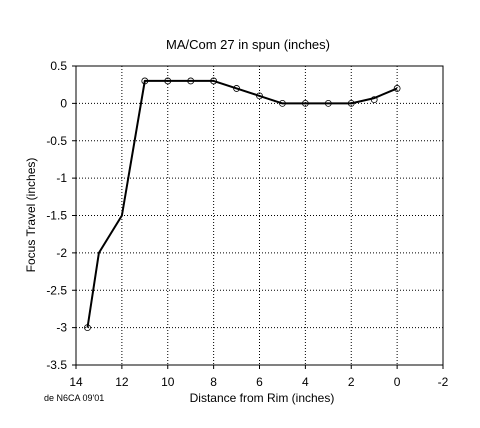 The image size is (480, 428). What do you see at coordinates (397, 382) in the screenshot?
I see `x-tick-label: 0` at bounding box center [397, 382].